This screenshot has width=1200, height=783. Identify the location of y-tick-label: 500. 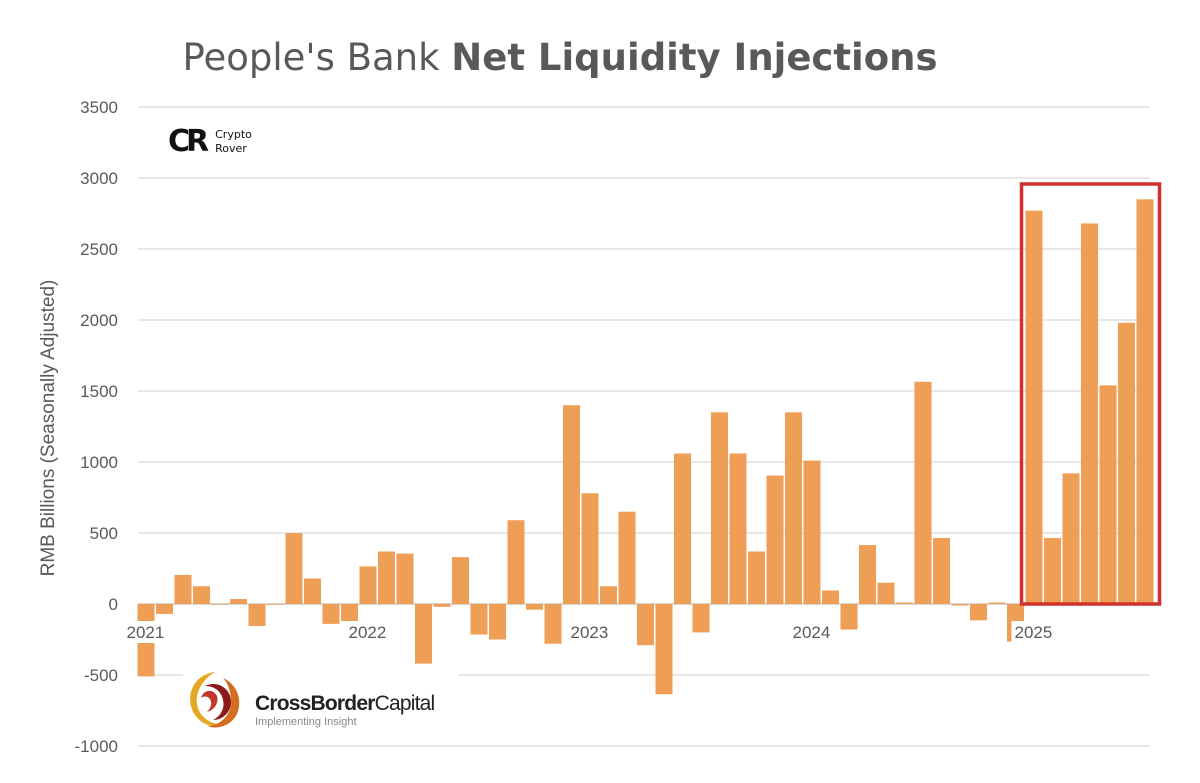
(104, 533).